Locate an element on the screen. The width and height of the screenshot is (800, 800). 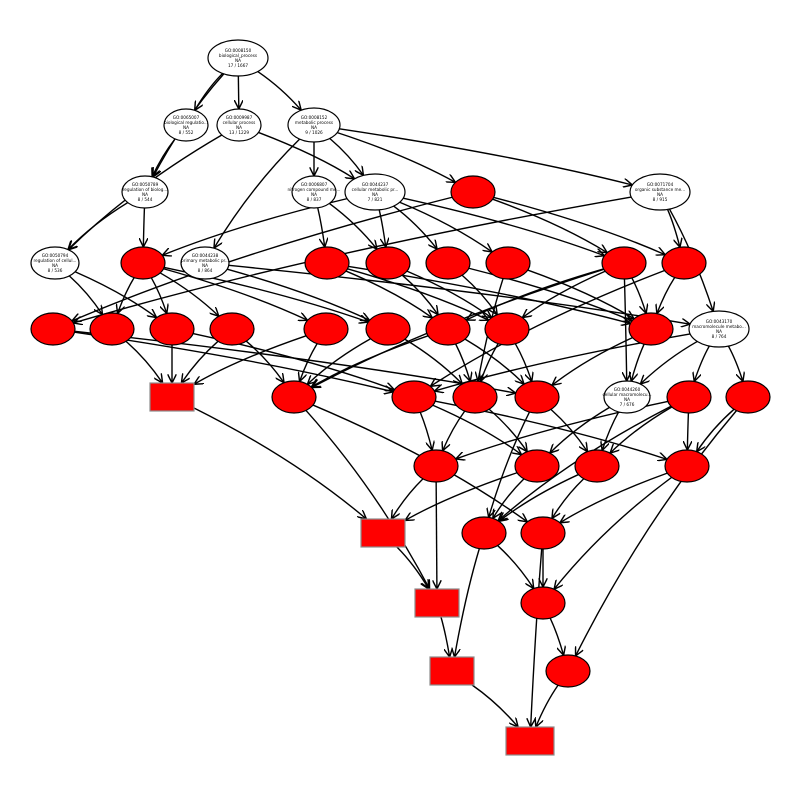
go-node-n21 is located at coordinates (172, 329).